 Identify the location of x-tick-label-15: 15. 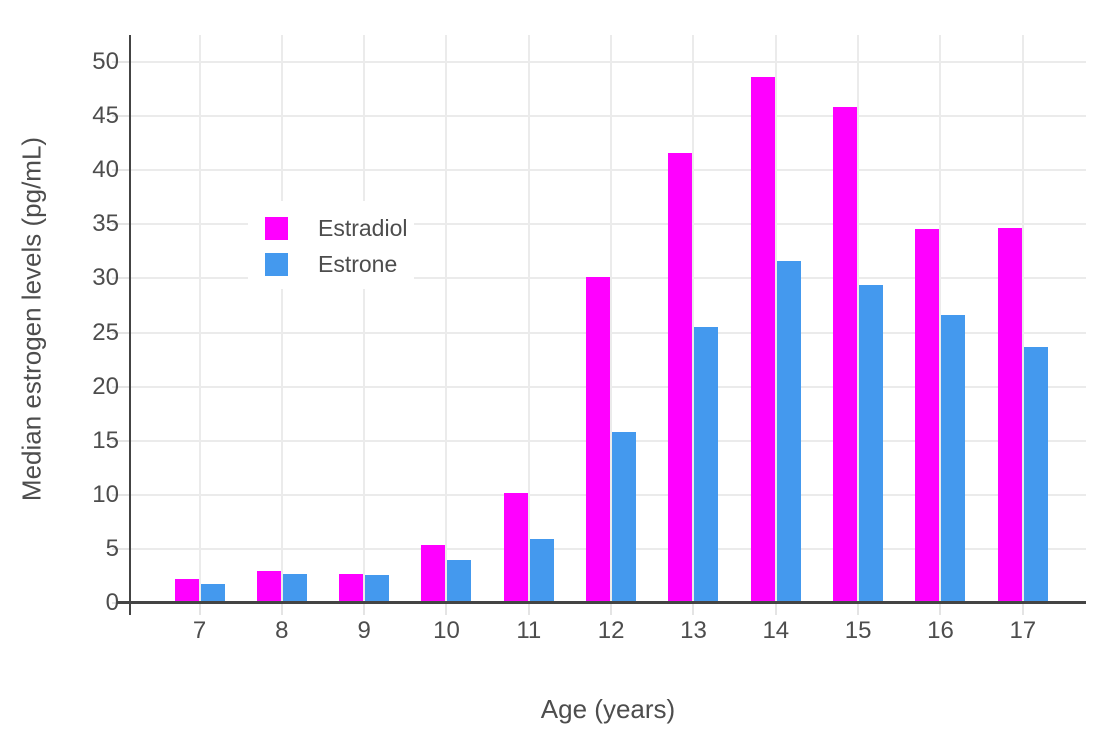
(858, 630).